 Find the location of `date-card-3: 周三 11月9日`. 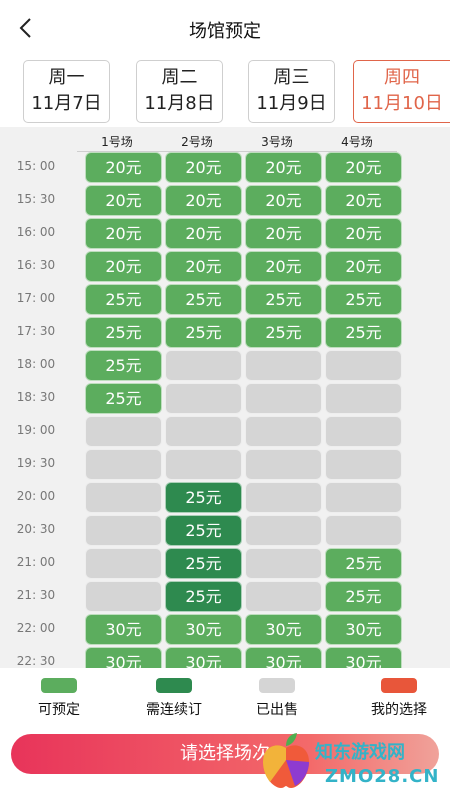

date-card-3: 周三 11月9日 is located at coordinates (291, 91).